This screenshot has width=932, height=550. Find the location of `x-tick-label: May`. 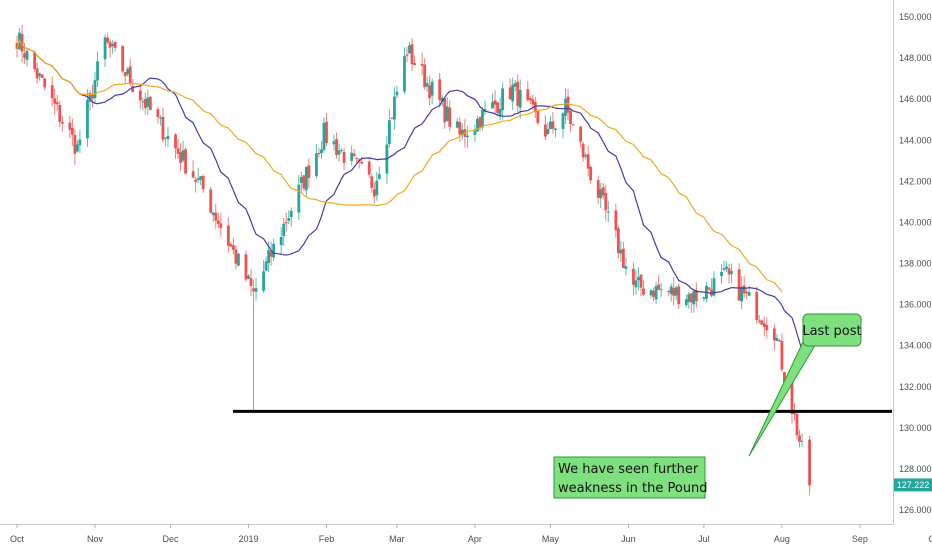

x-tick-label: May is located at coordinates (551, 539).